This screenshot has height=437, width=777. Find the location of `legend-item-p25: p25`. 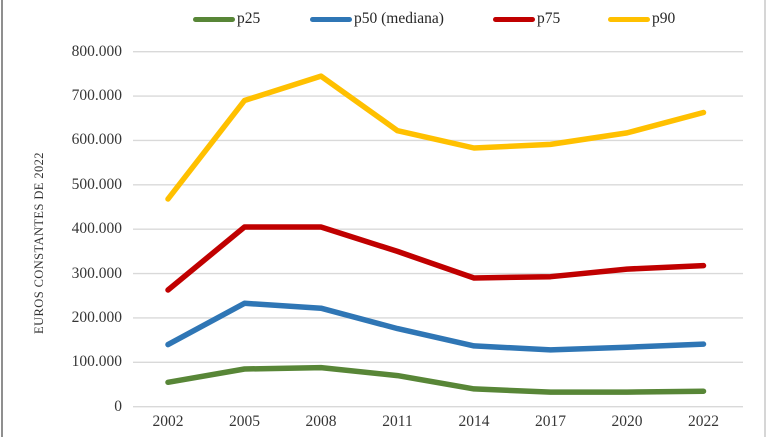

legend-item-p25: p25 is located at coordinates (226, 19).